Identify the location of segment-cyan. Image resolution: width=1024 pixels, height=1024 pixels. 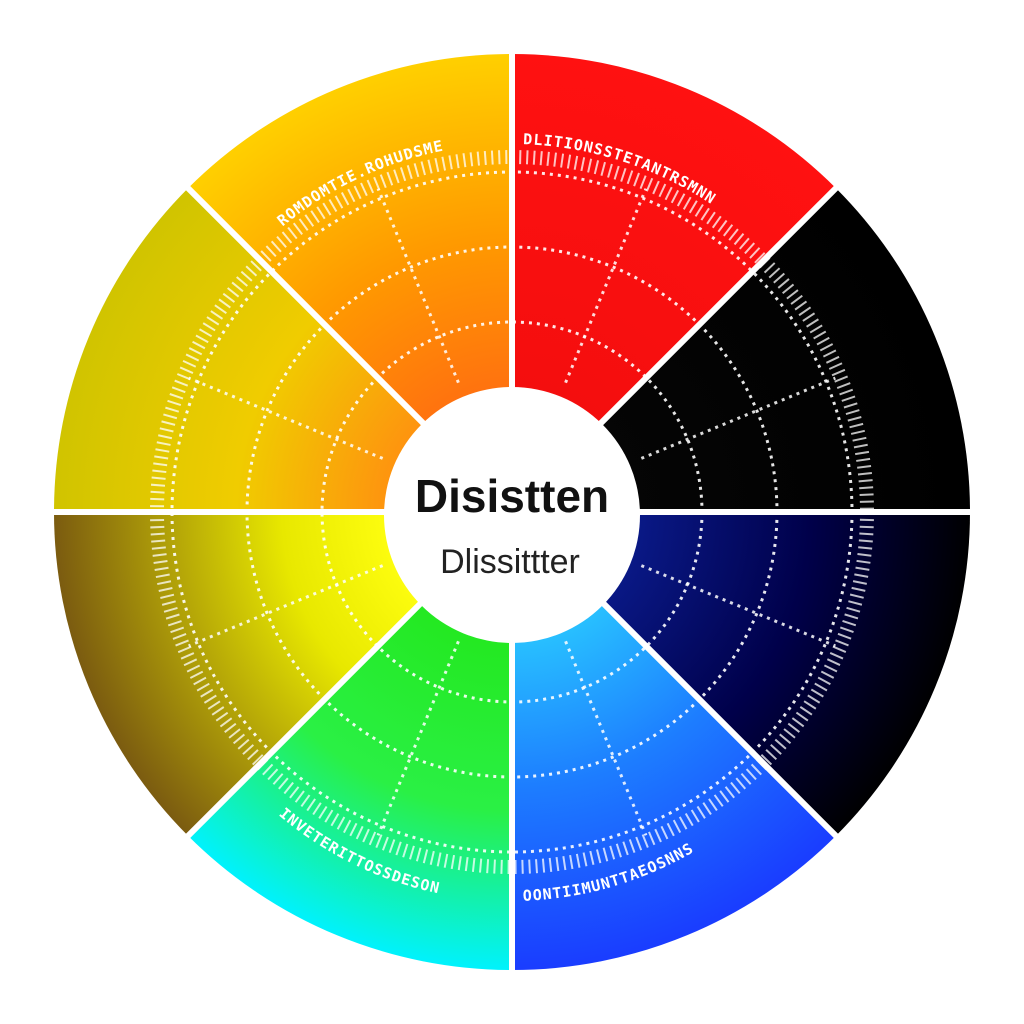
(350, 741).